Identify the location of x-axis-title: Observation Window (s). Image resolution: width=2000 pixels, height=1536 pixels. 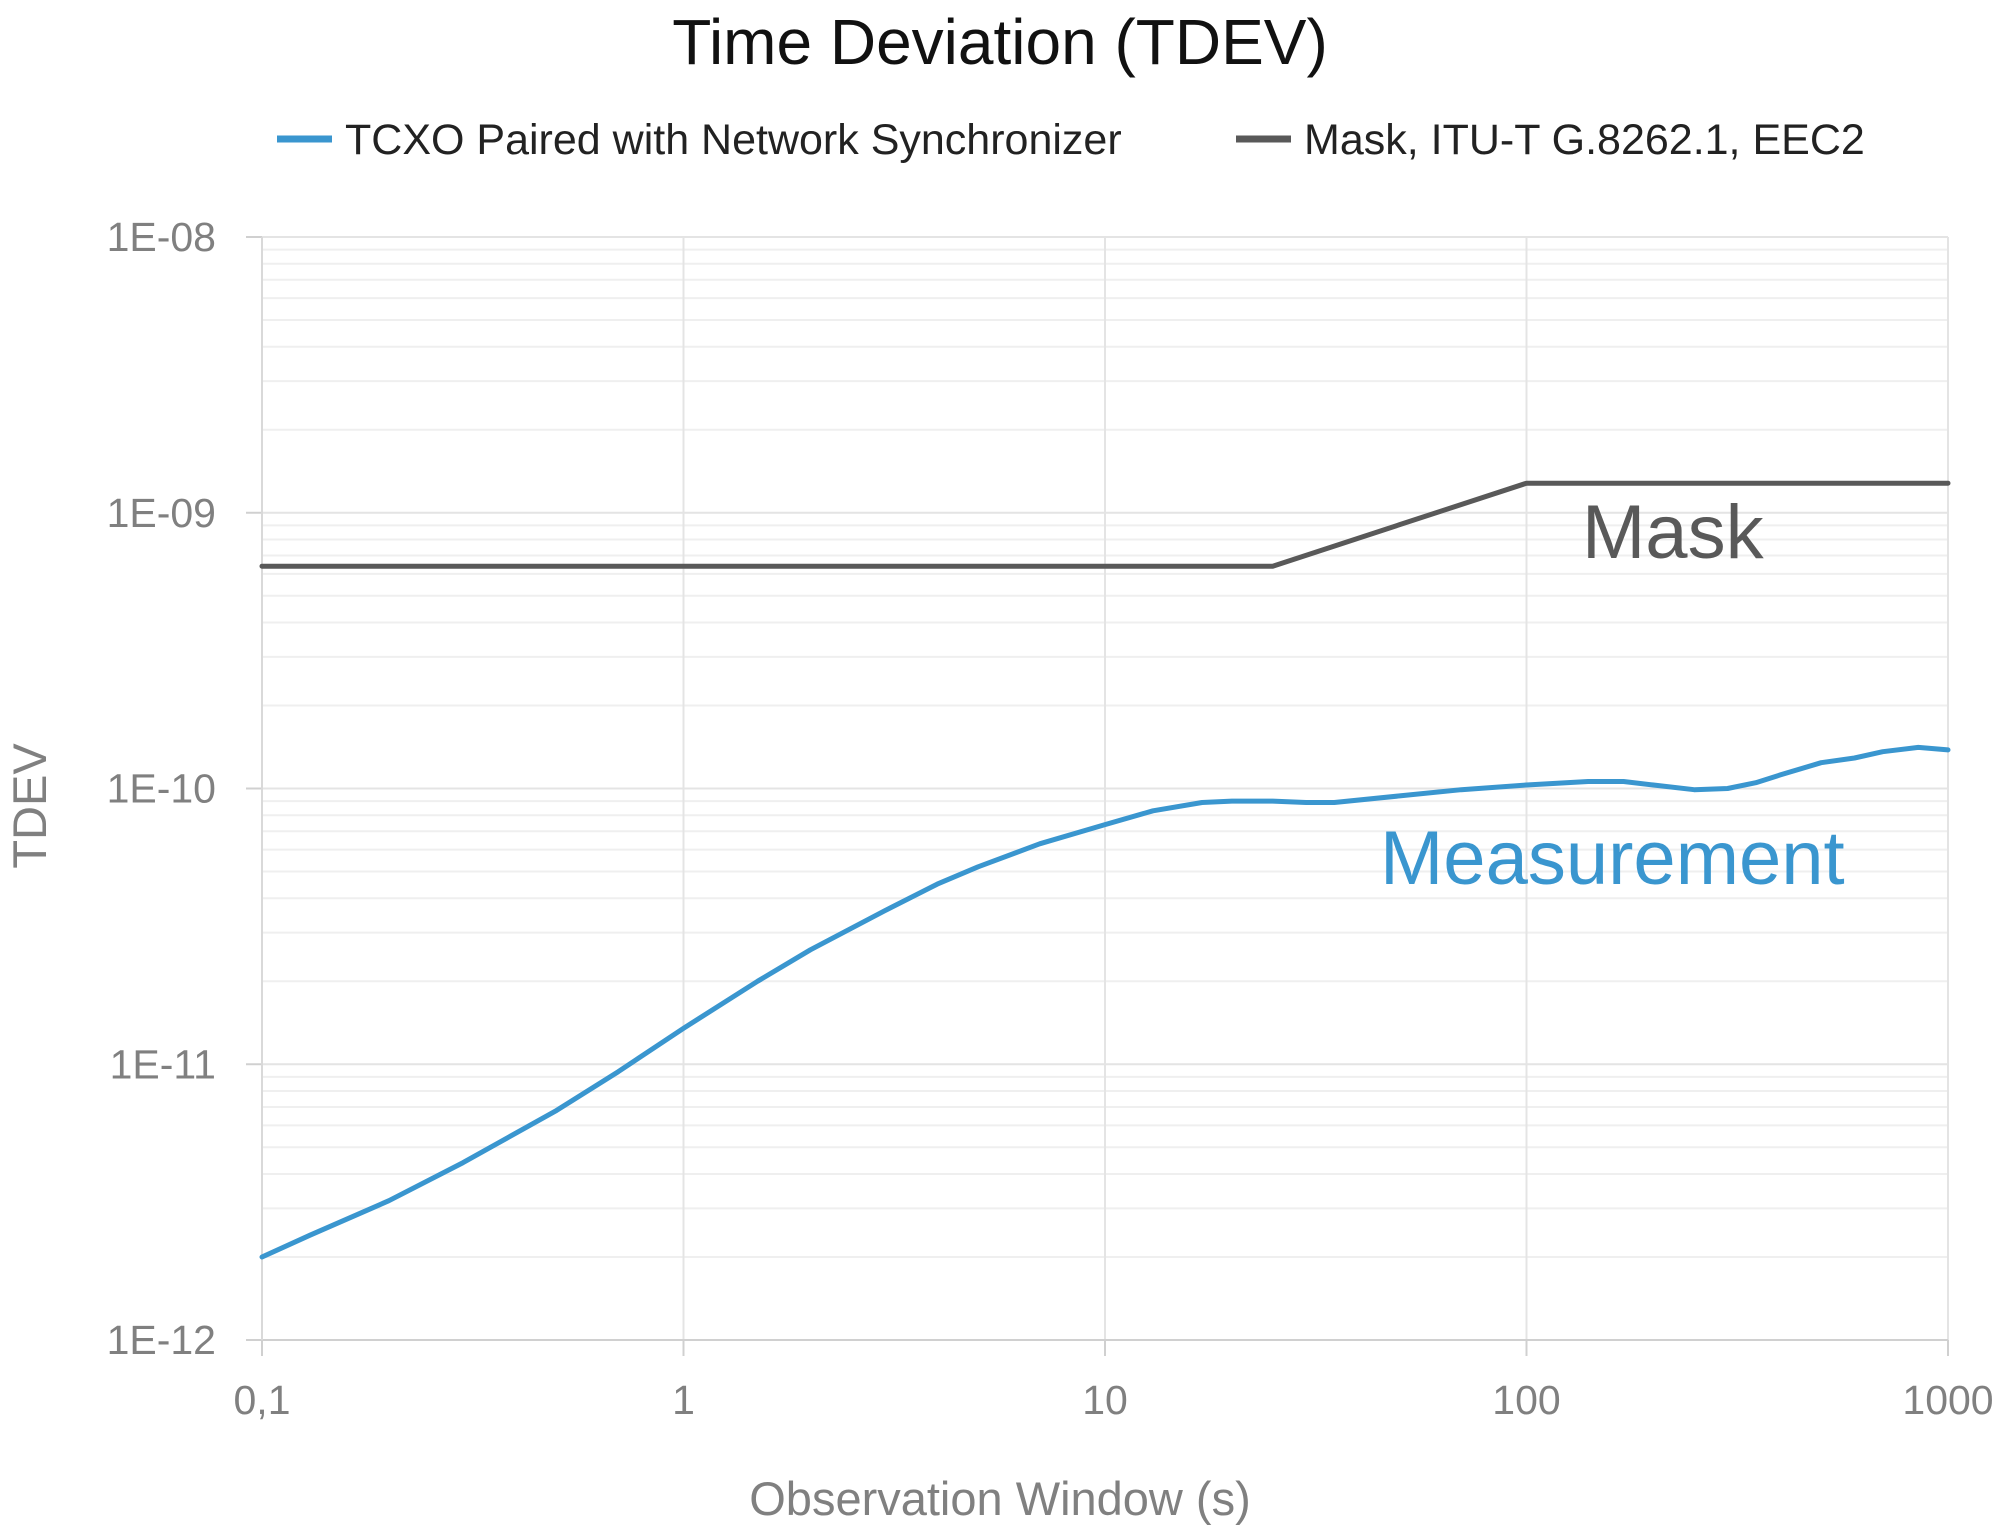
(1000, 1498).